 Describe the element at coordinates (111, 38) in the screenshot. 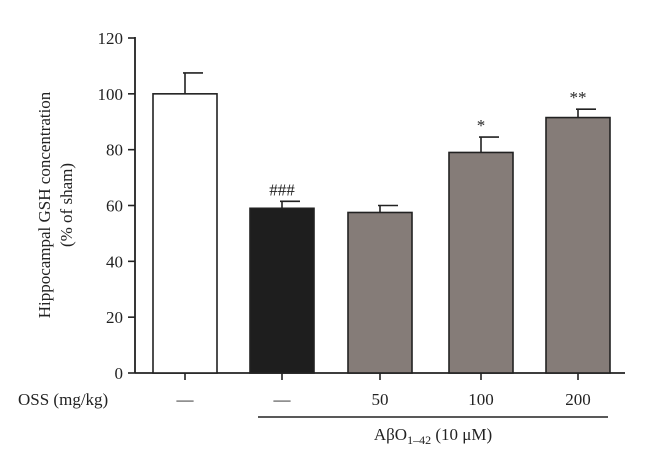

I see `y-tick-label: 120` at that location.